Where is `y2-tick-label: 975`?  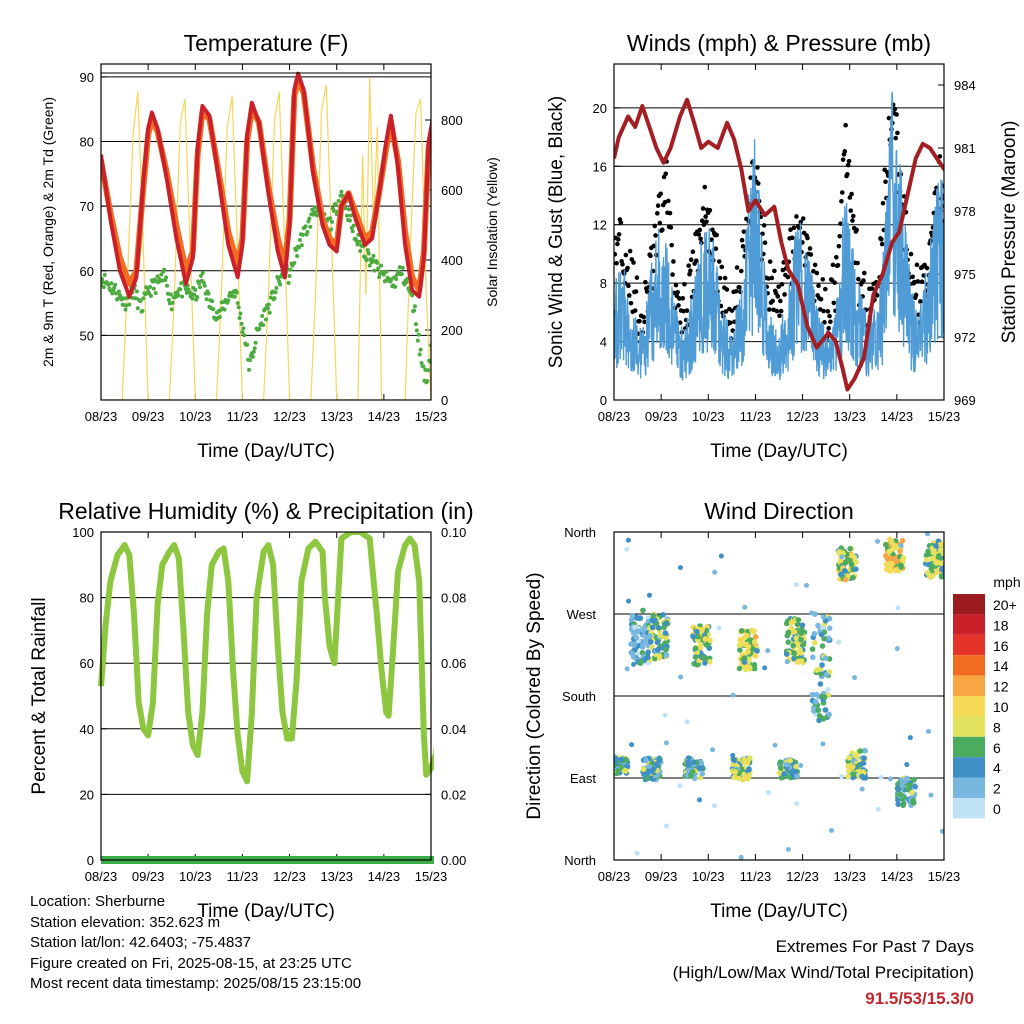
y2-tick-label: 975 is located at coordinates (965, 274).